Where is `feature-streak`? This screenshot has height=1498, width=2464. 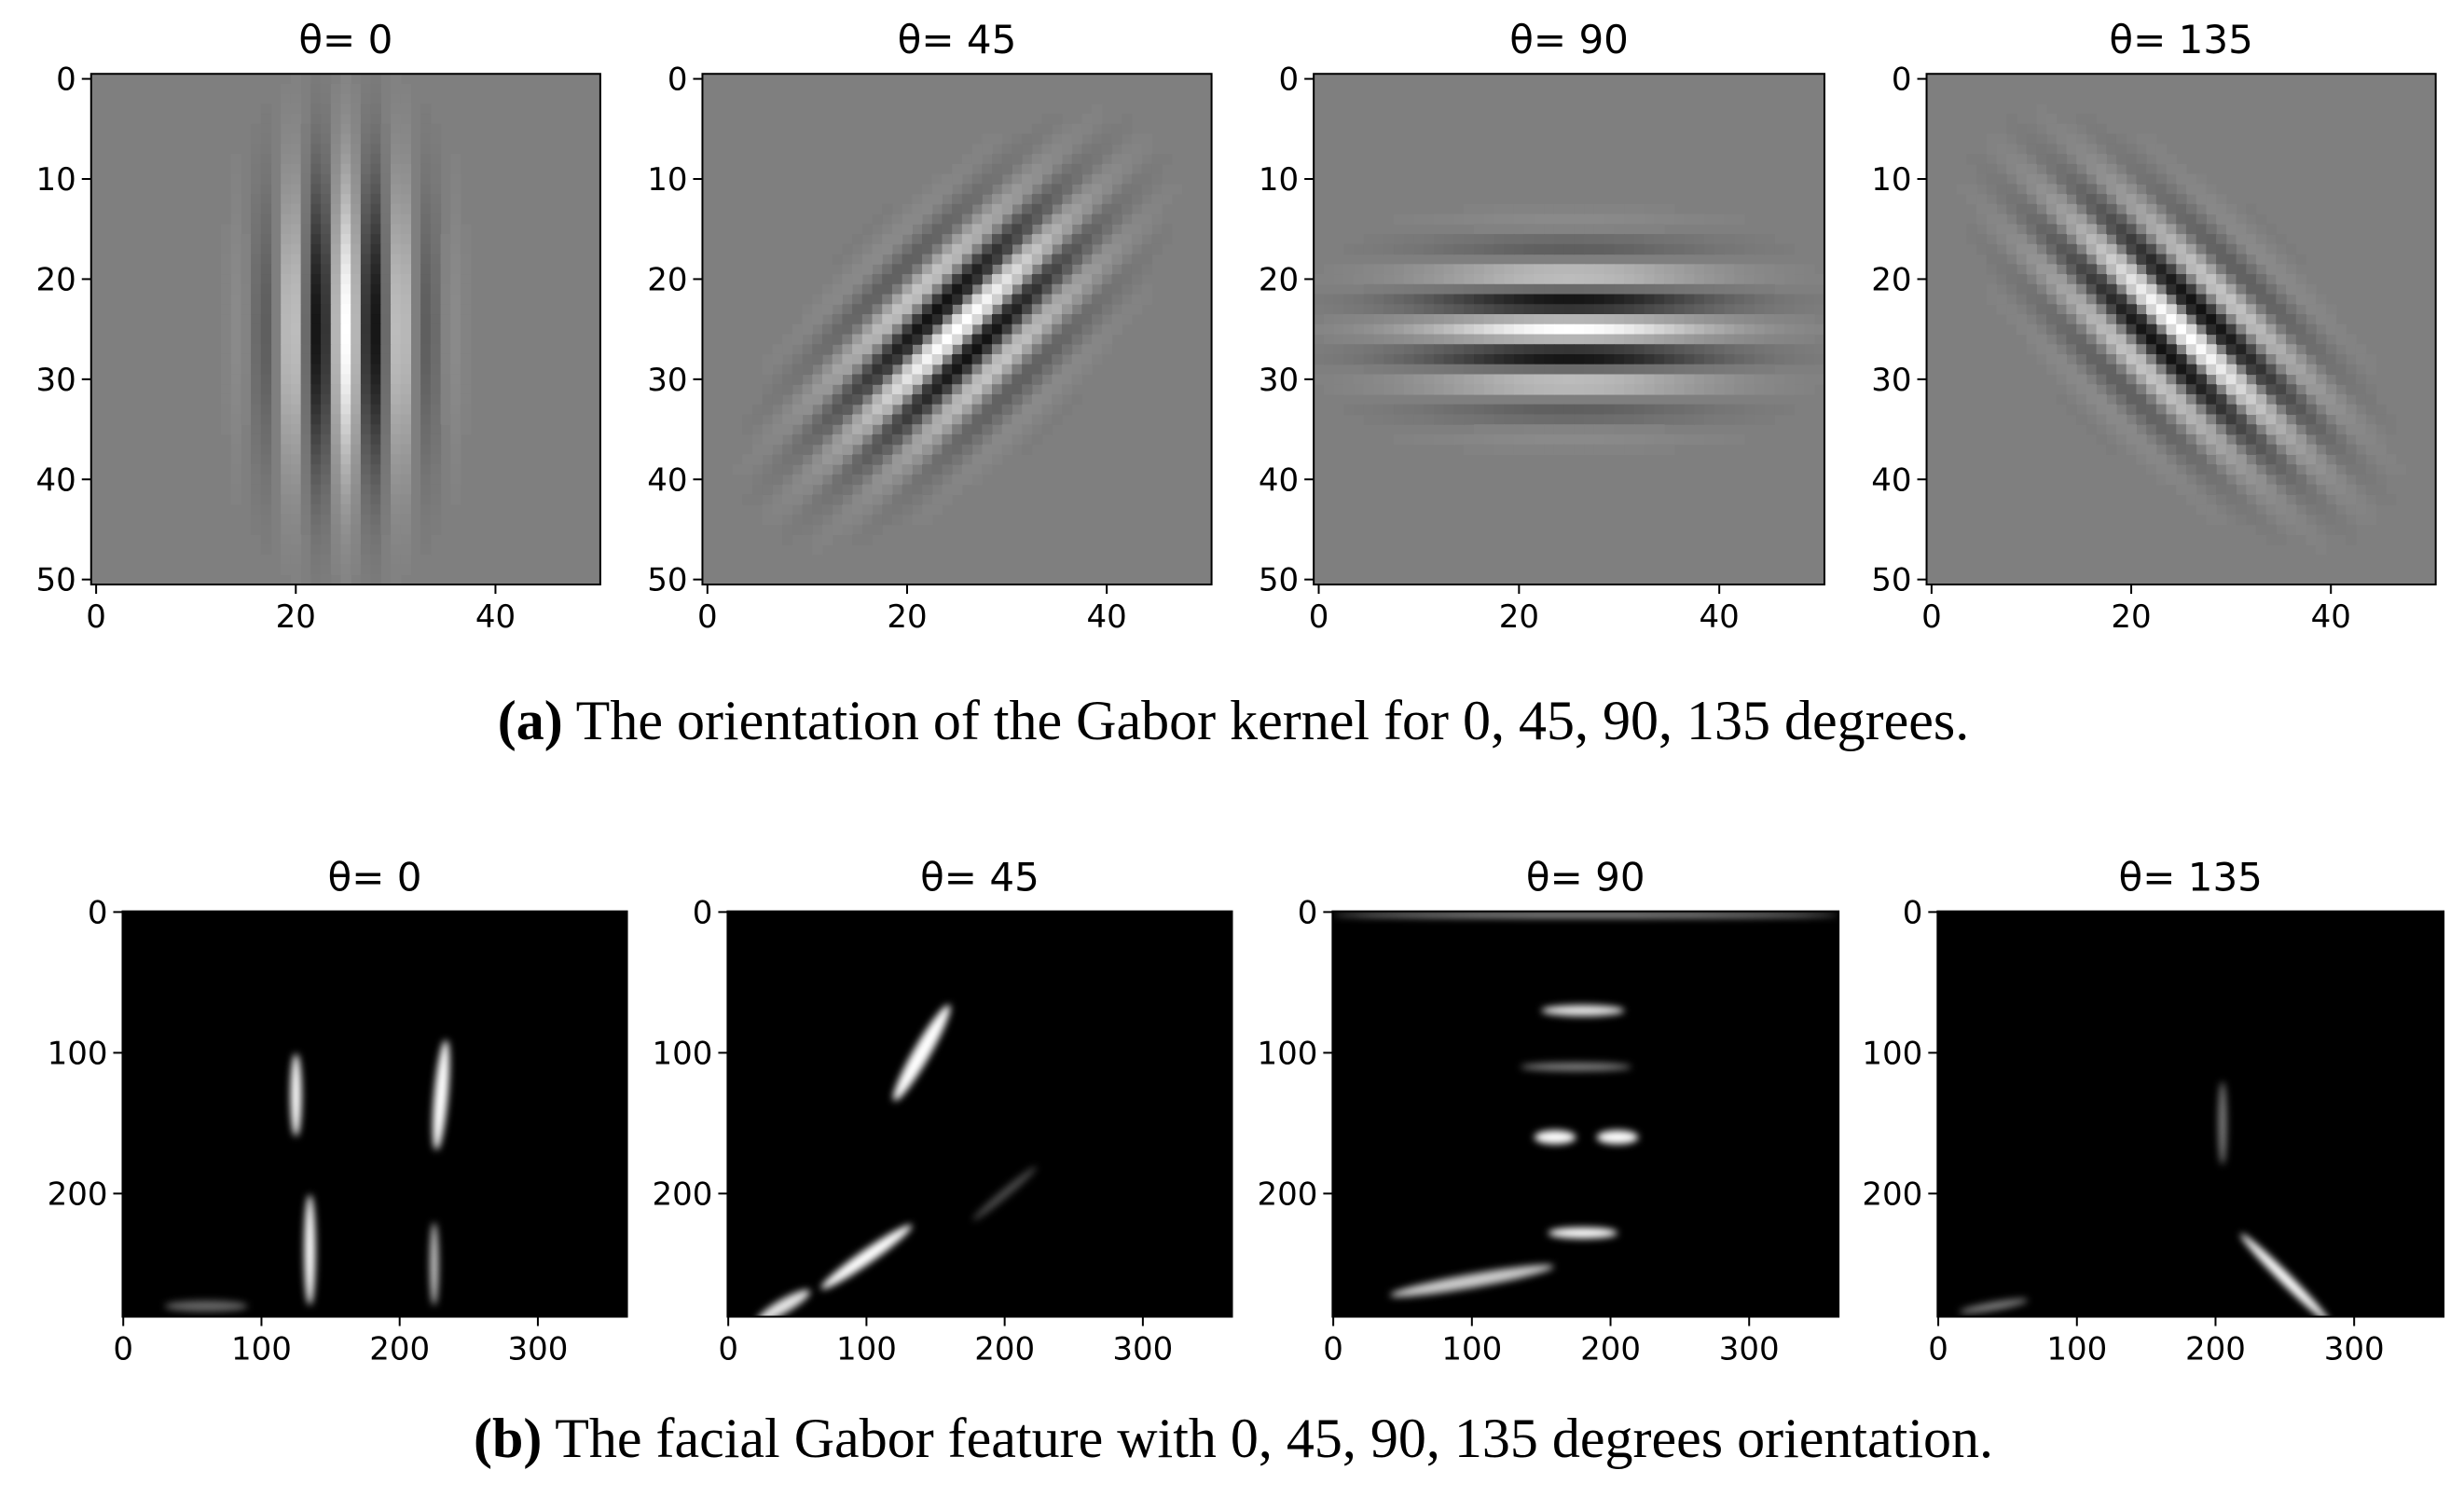
feature-streak is located at coordinates (1005, 1193).